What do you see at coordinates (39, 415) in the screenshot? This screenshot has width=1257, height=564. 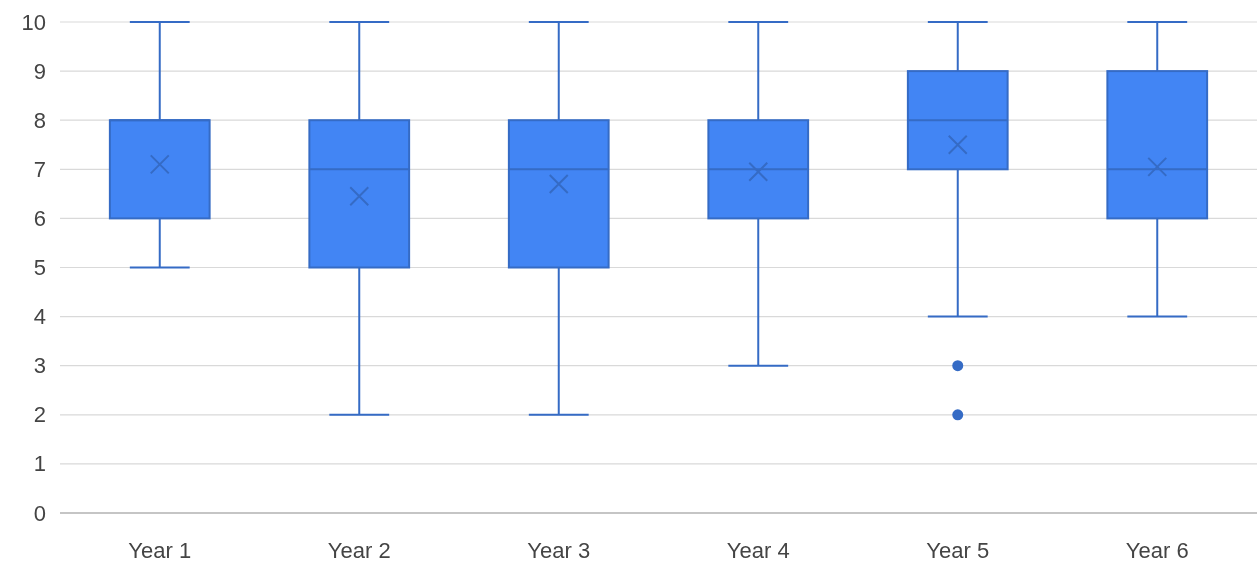 I see `y-tick-label: 2` at bounding box center [39, 415].